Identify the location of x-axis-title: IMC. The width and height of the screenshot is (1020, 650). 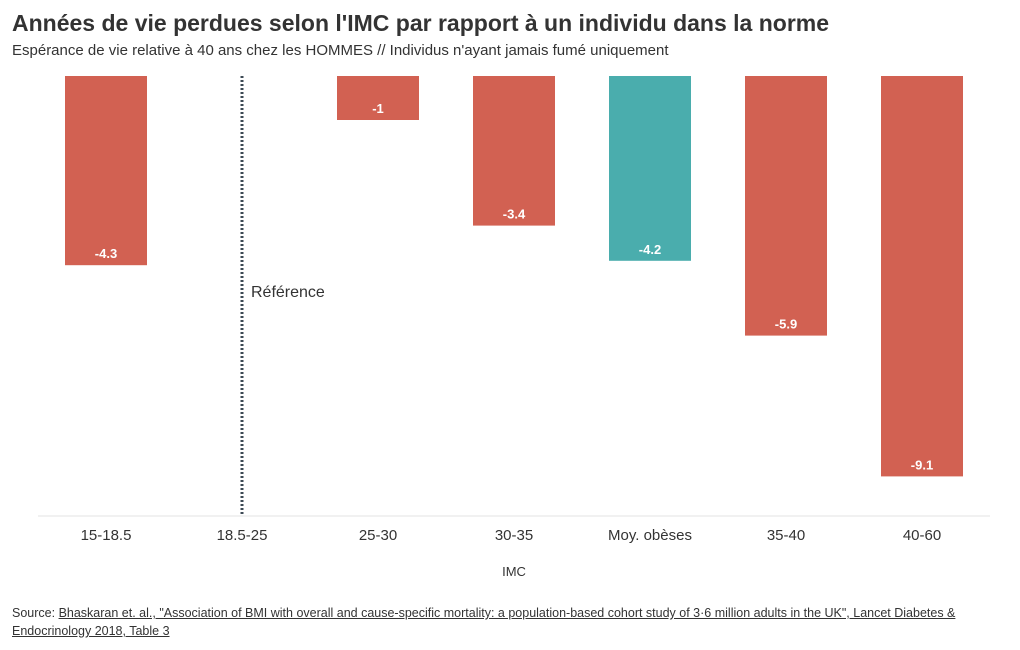
(514, 571).